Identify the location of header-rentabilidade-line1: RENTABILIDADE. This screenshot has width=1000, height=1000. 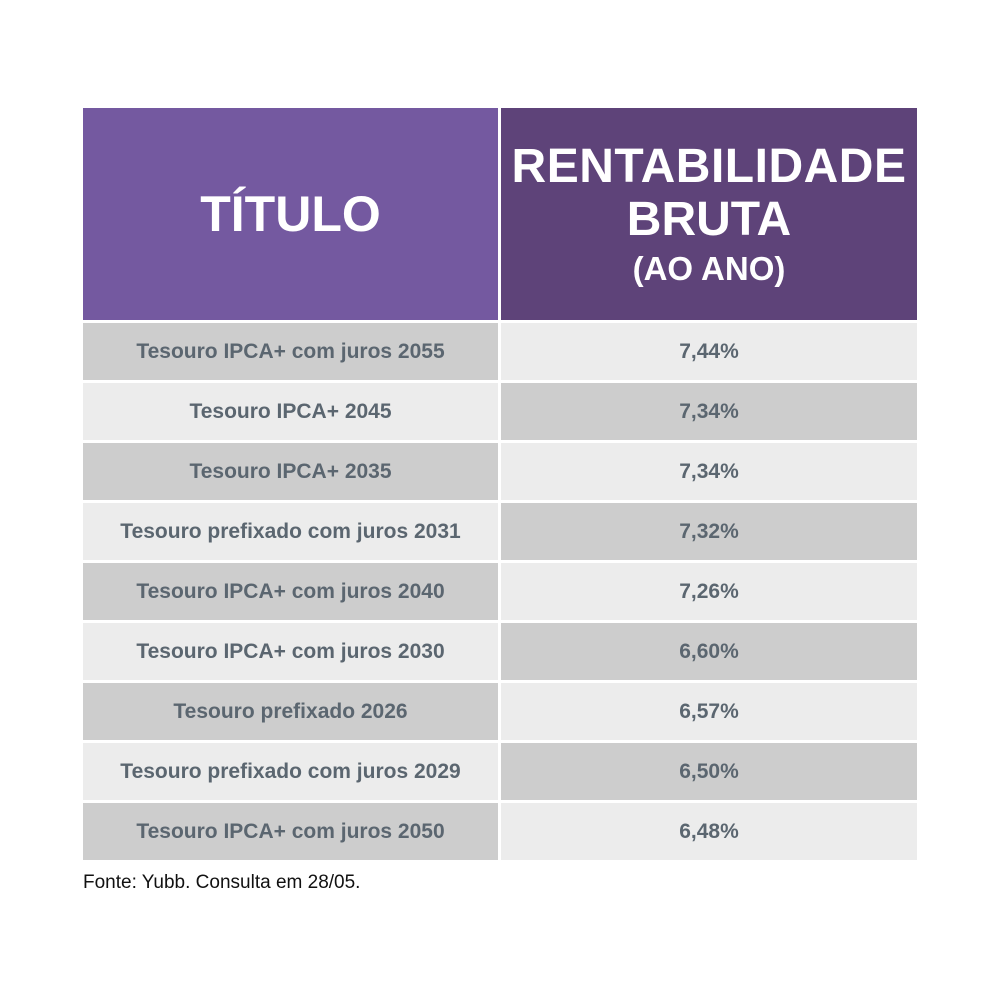
(709, 167).